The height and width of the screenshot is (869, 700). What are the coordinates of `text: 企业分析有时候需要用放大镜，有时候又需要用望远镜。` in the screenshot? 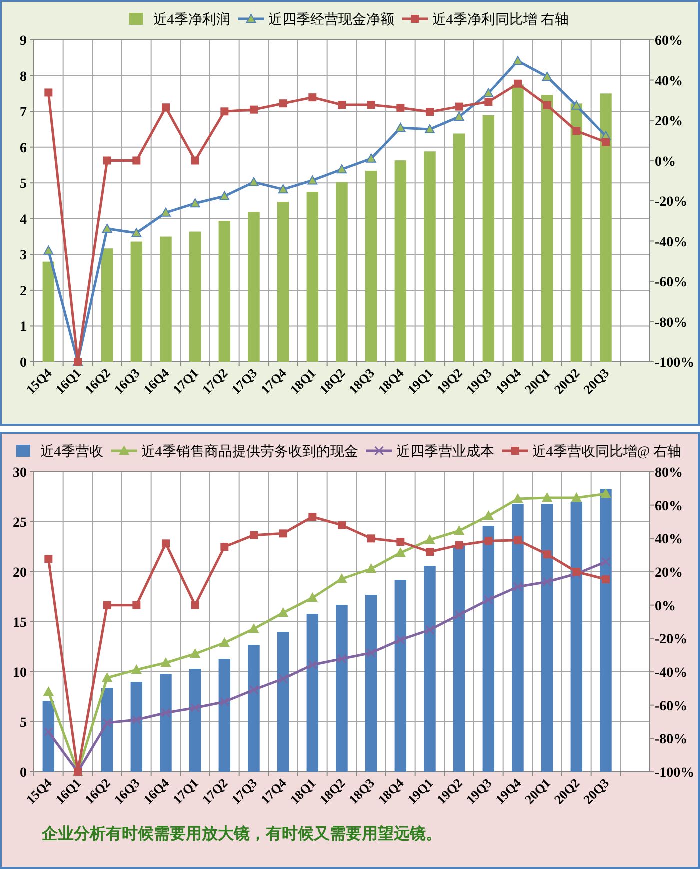 It's located at (241, 834).